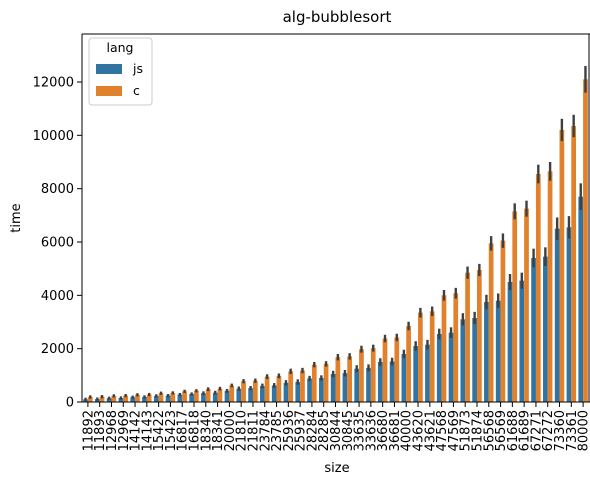  Describe the element at coordinates (454, 430) in the screenshot. I see `x-tick-label: 47569` at that location.